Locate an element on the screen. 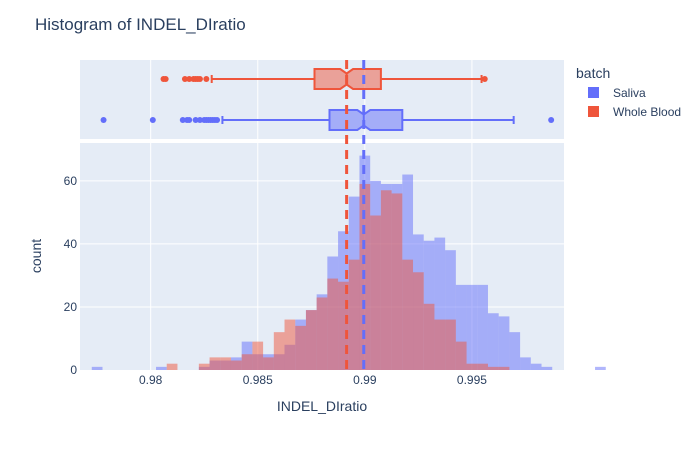 Image resolution: width=700 pixels, height=450 pixels. legend-label-whole-blood: Whole Blood is located at coordinates (647, 112).